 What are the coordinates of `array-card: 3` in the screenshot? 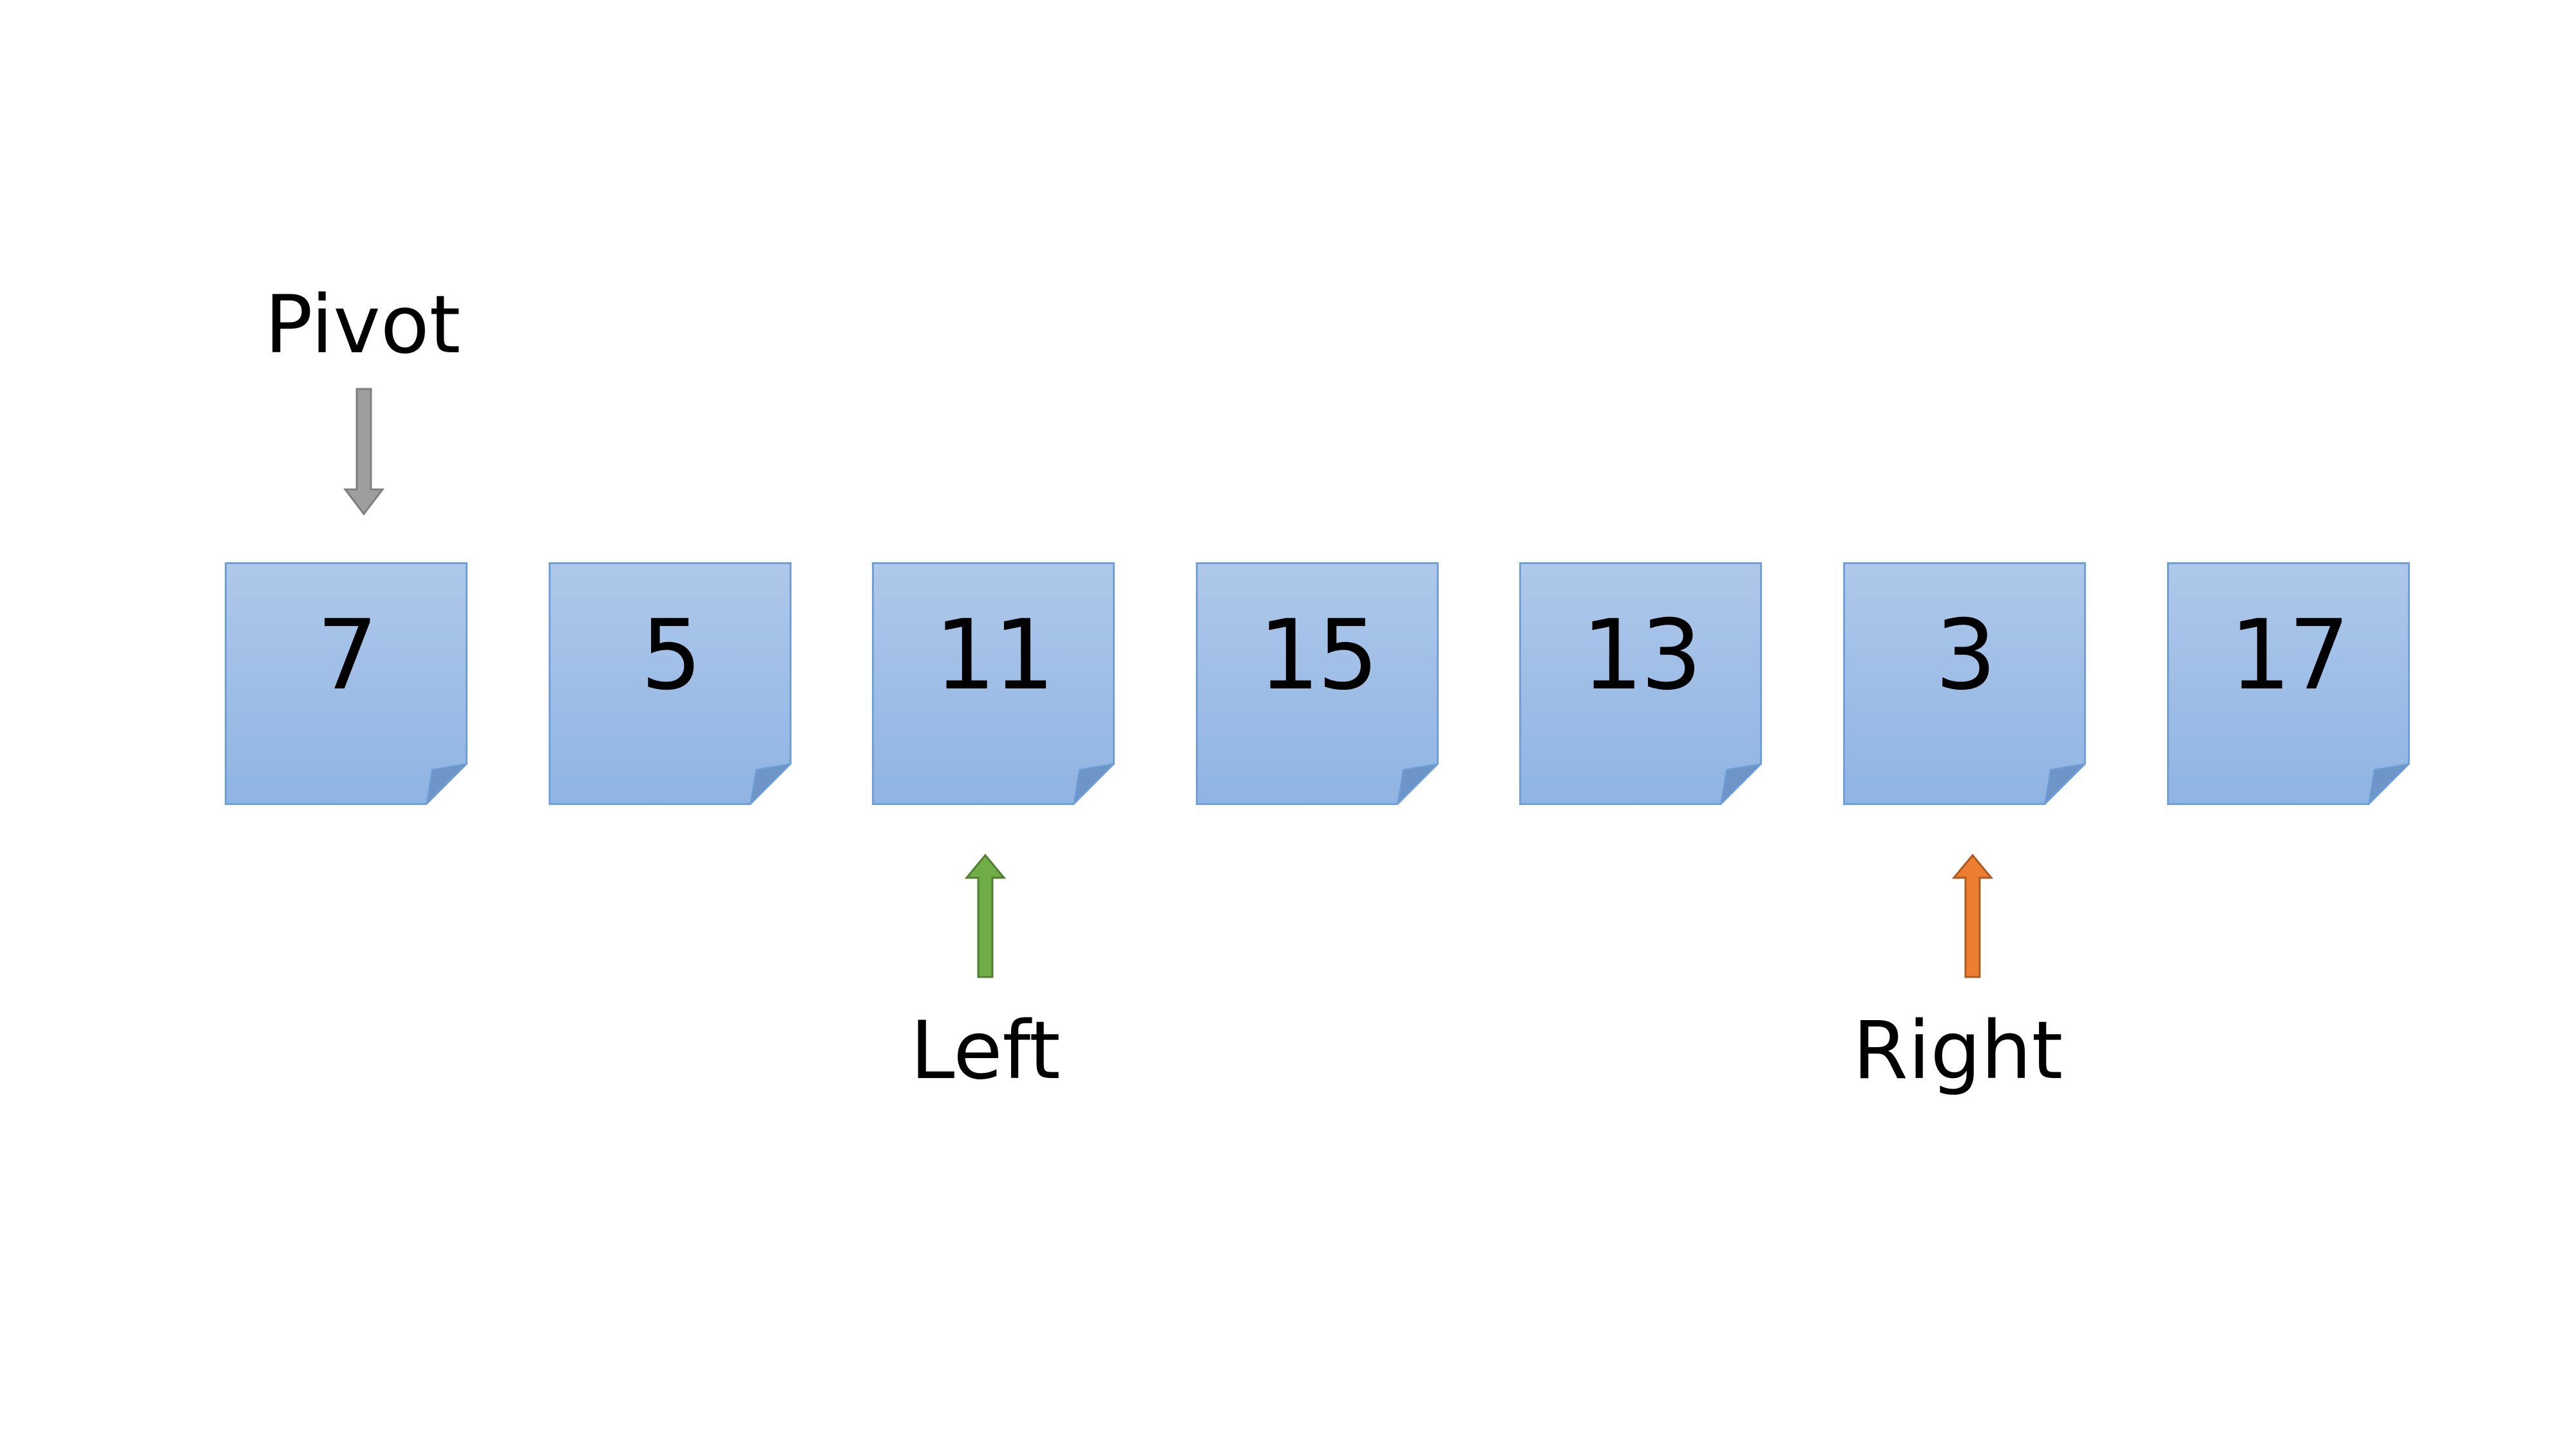 It's located at (1964, 684).